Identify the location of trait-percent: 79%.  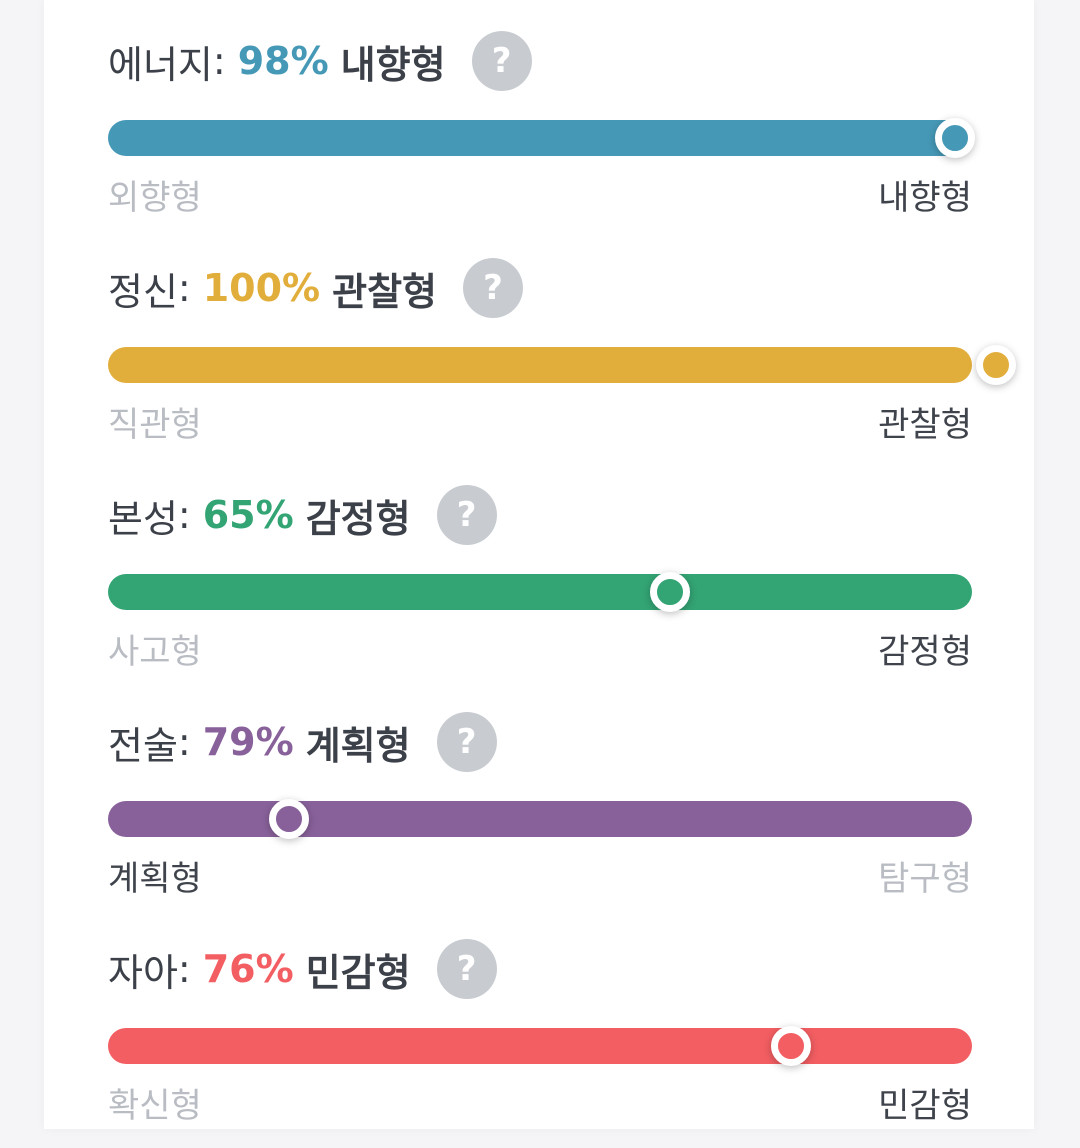
(248, 742).